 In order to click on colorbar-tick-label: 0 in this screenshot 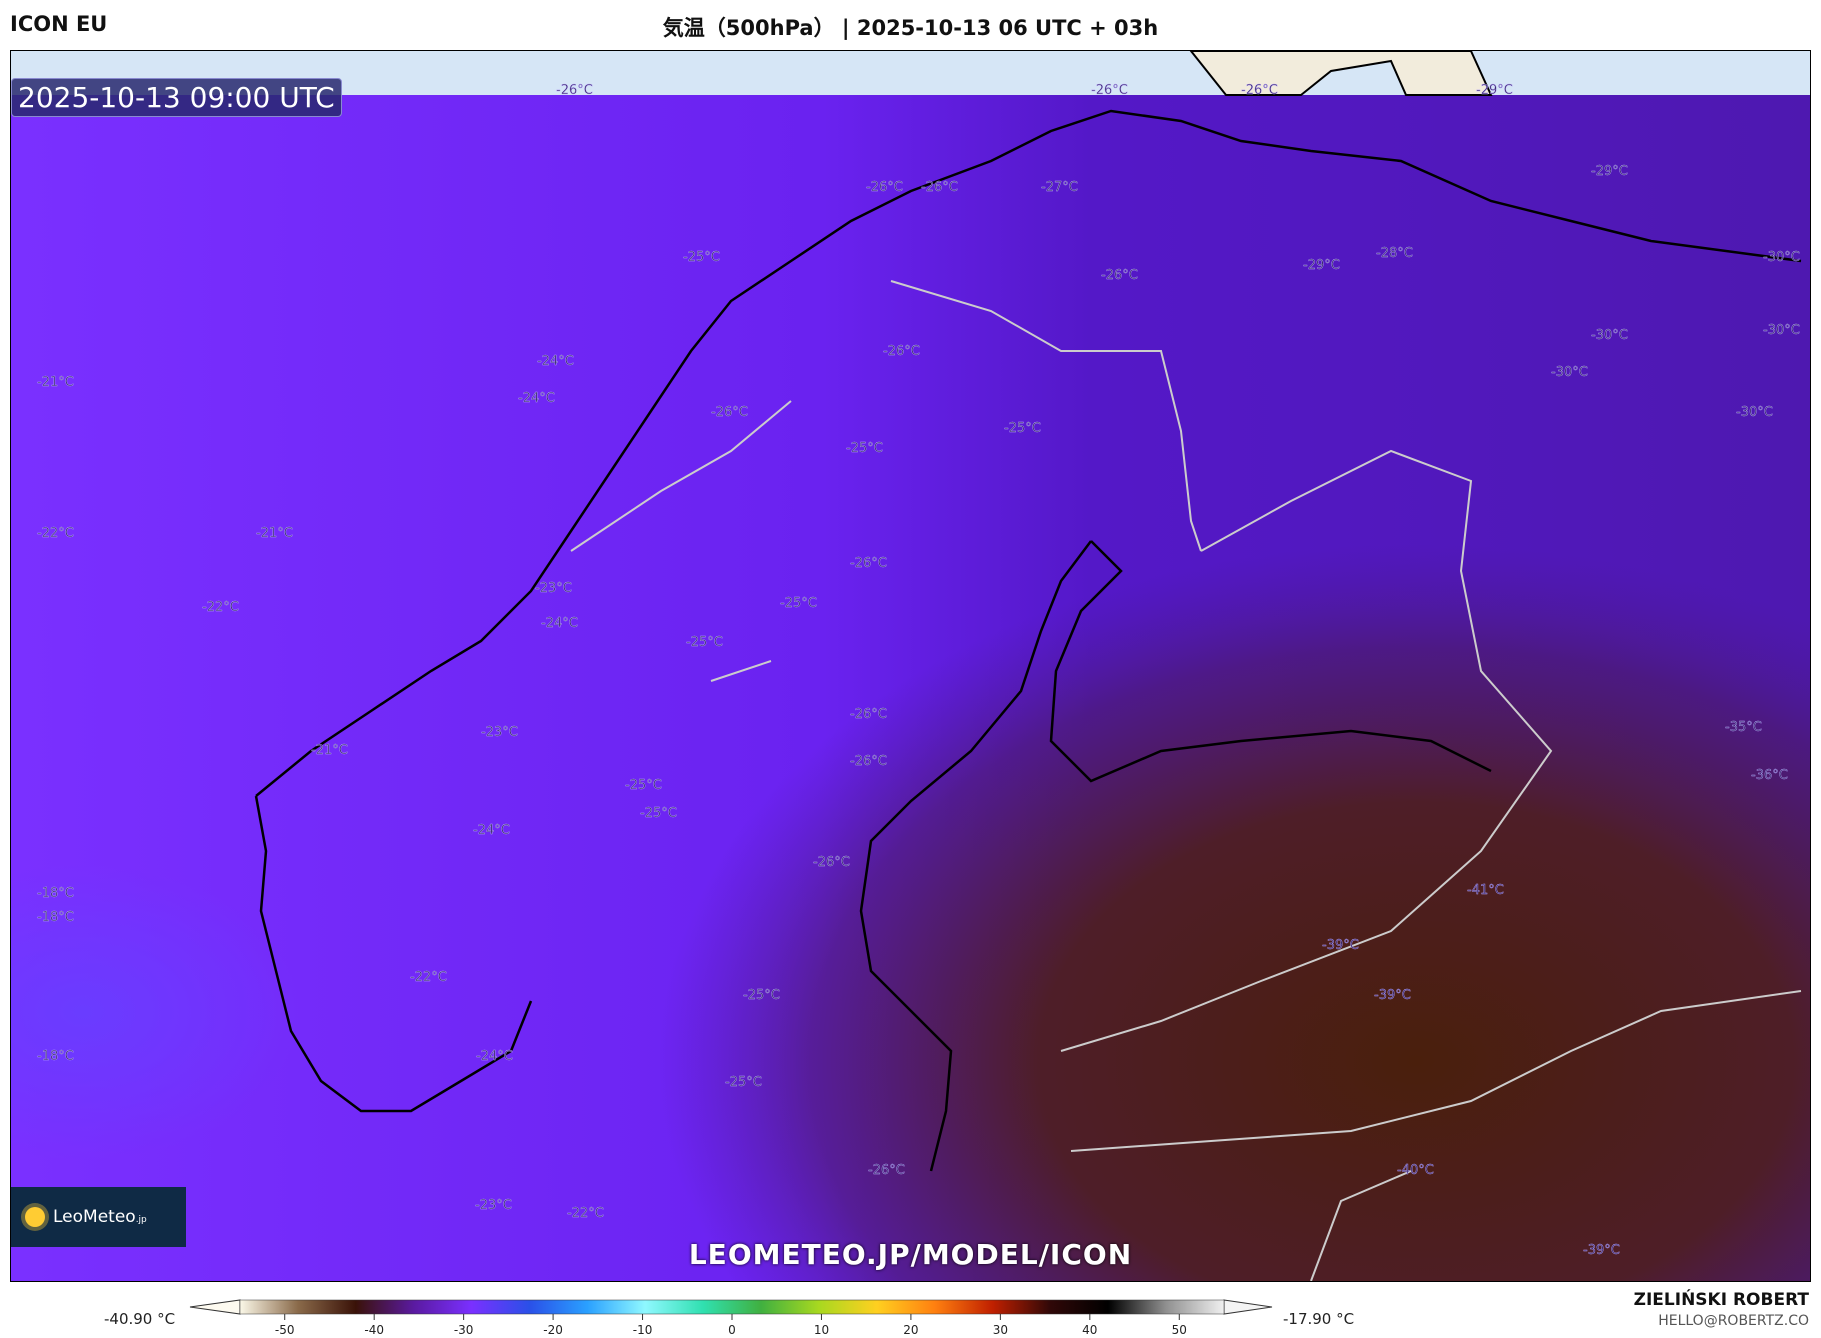, I will do `click(732, 1330)`.